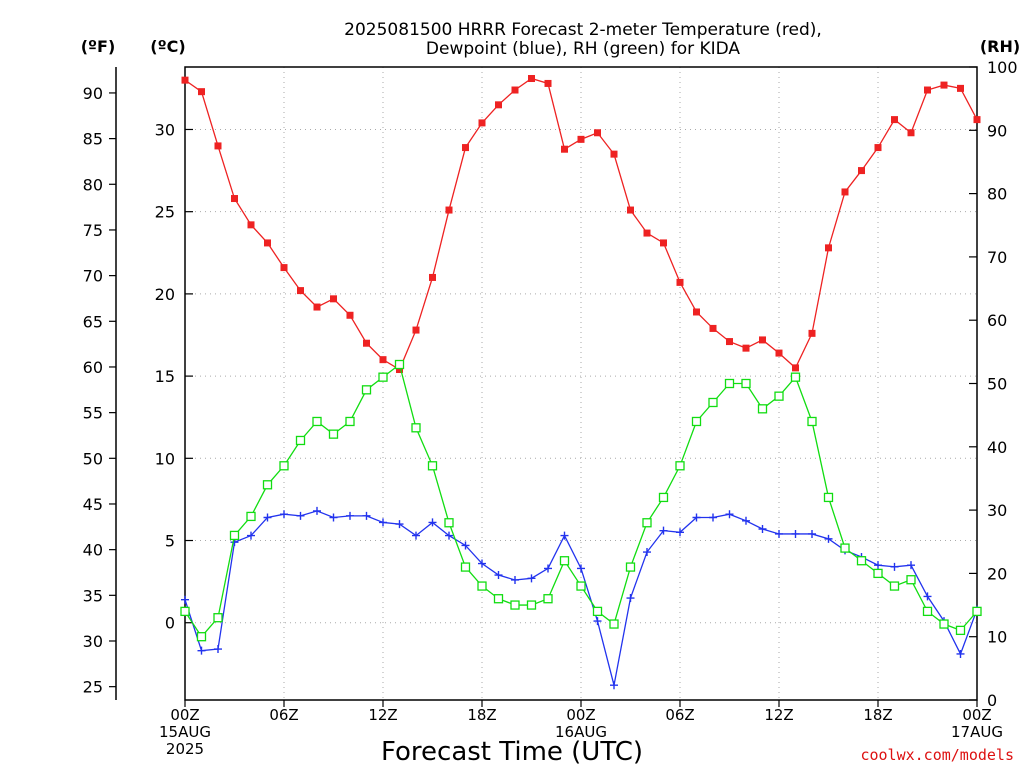 This screenshot has height=768, width=1024. I want to click on fahrenheit-tick-label: 90, so click(93, 93).